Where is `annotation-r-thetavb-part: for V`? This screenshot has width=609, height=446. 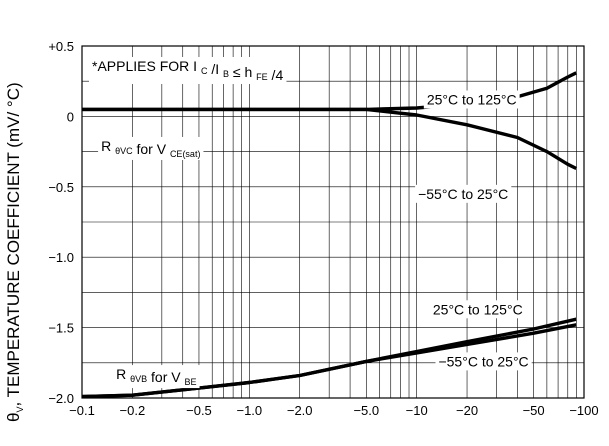
annotation-r-thetavb-part: for V is located at coordinates (165, 377).